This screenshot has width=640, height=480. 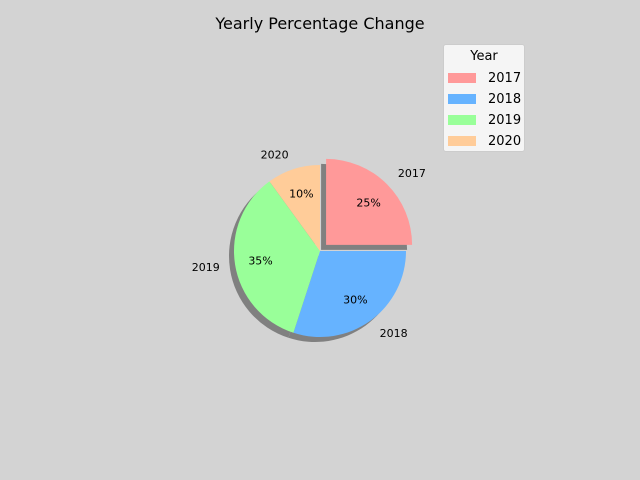 What do you see at coordinates (275, 154) in the screenshot?
I see `slice-label-2020: 2020` at bounding box center [275, 154].